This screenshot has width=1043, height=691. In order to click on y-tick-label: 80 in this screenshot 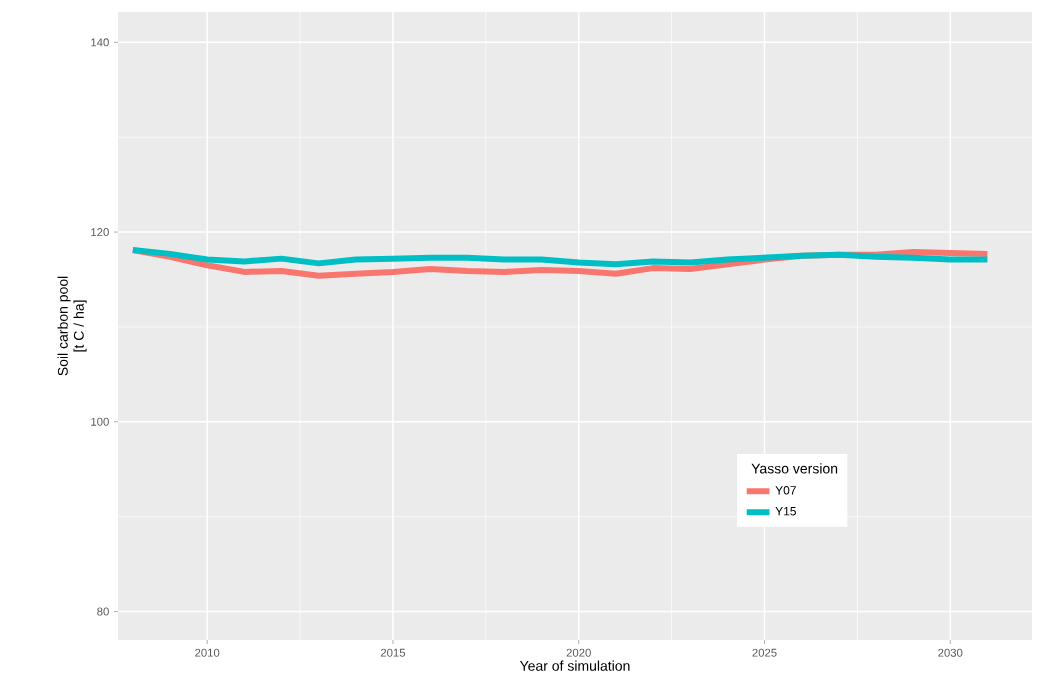, I will do `click(103, 611)`.